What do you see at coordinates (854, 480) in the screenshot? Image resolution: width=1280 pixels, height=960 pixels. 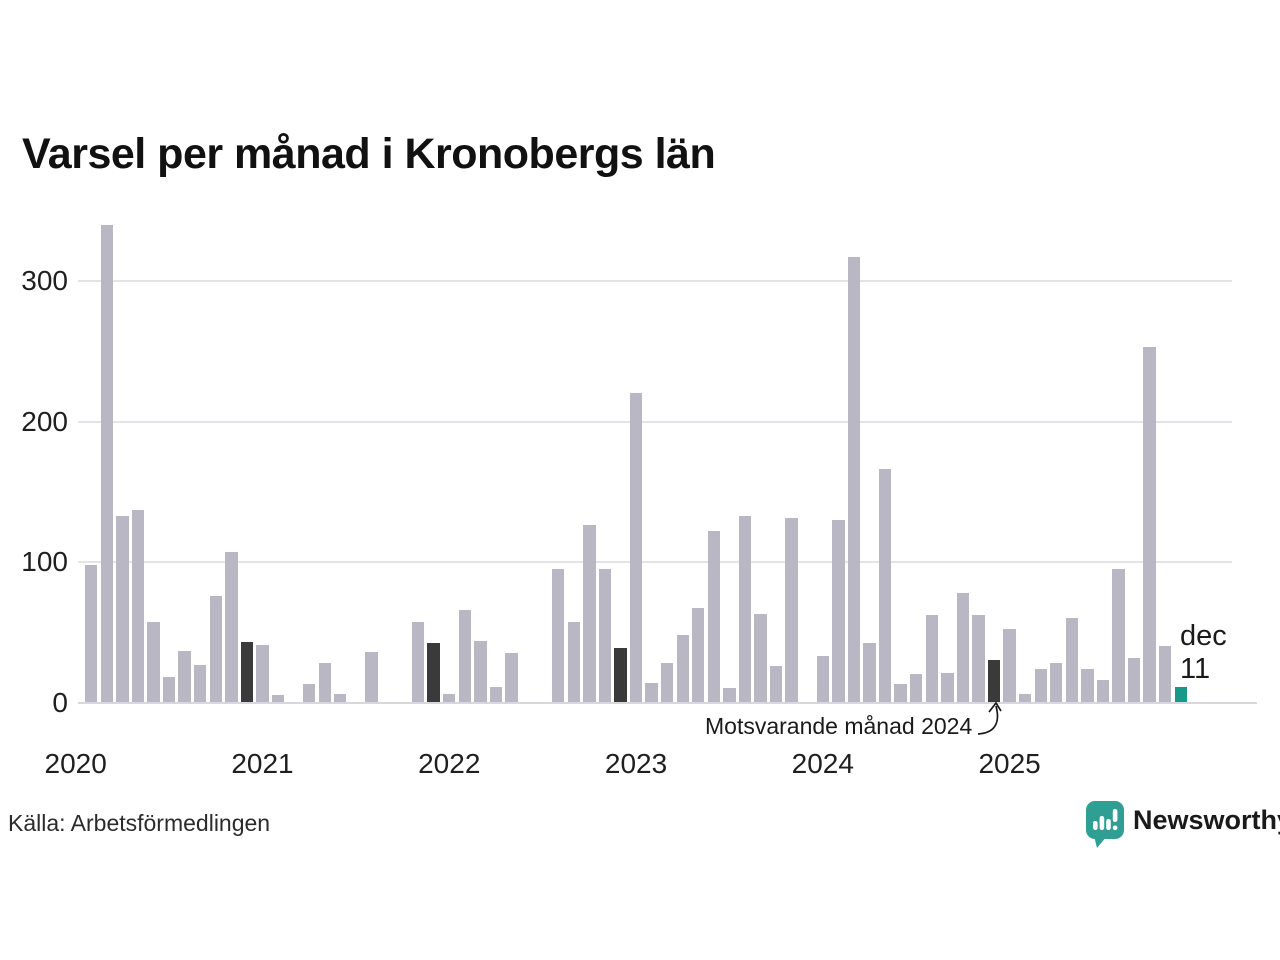 I see `bar-mar-2024` at bounding box center [854, 480].